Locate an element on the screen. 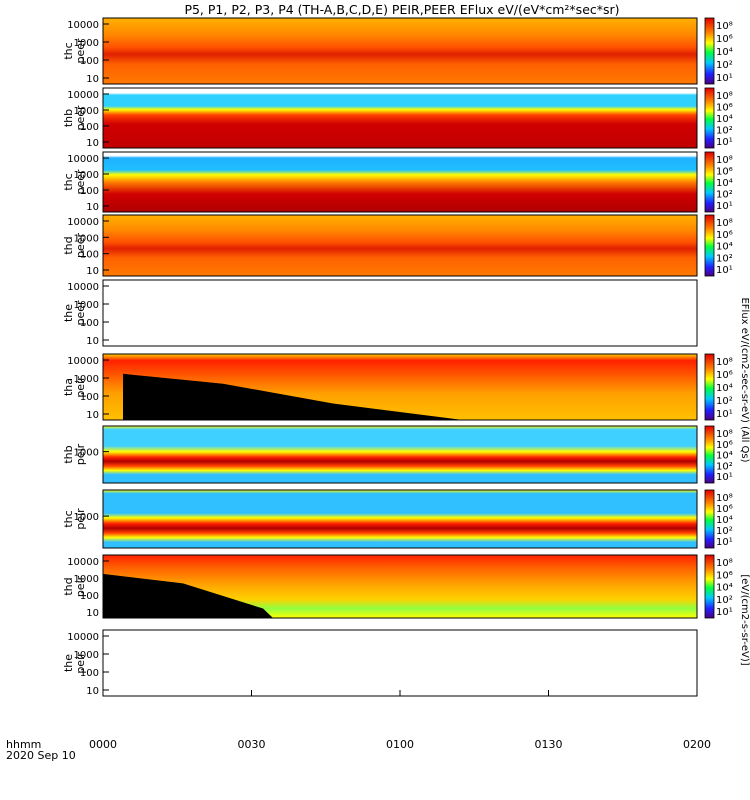 This screenshot has height=800, width=750. date-label: 2020 Sep 10 is located at coordinates (41, 755).